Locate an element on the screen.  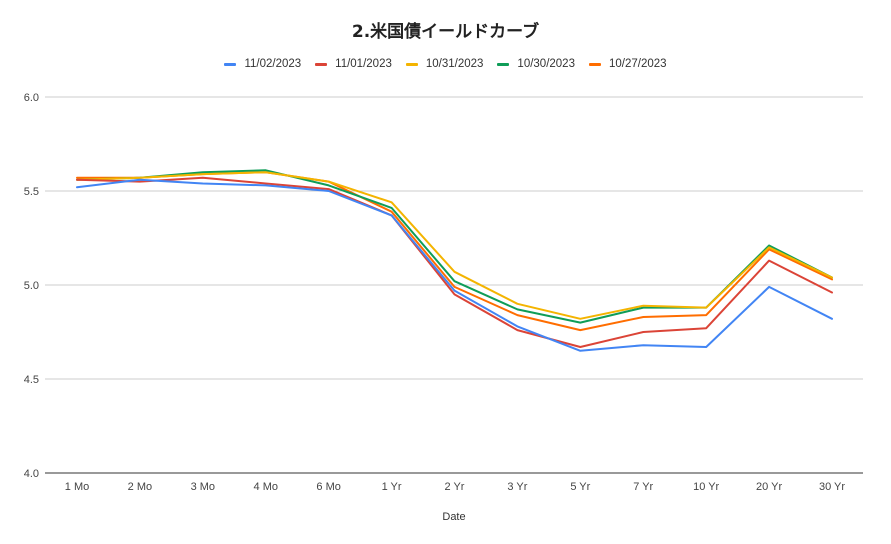
chart-title: 2.米国債イールドカーブ is located at coordinates (445, 32).